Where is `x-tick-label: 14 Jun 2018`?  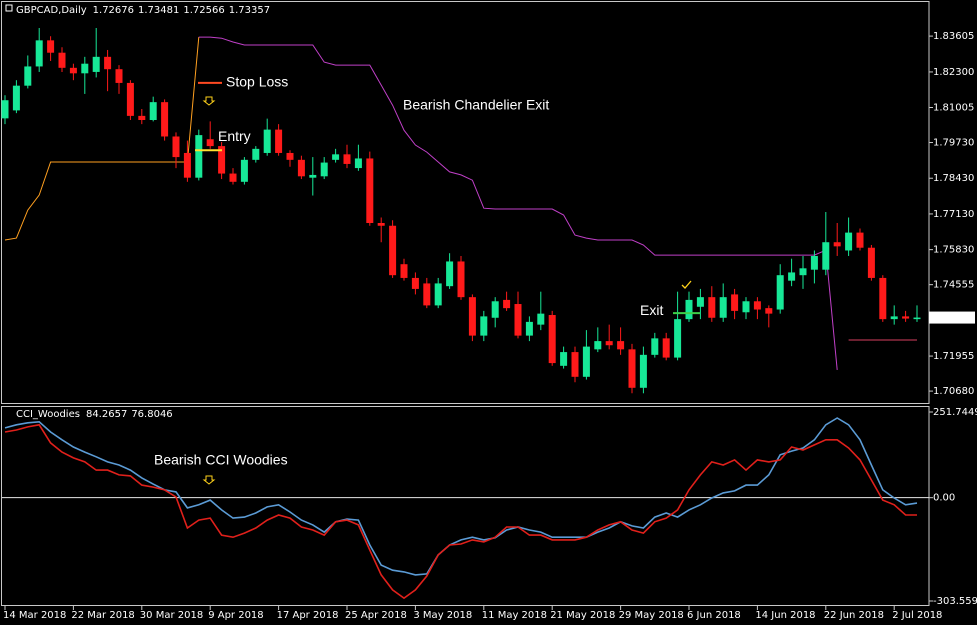 x-tick-label: 14 Jun 2018 is located at coordinates (785, 615).